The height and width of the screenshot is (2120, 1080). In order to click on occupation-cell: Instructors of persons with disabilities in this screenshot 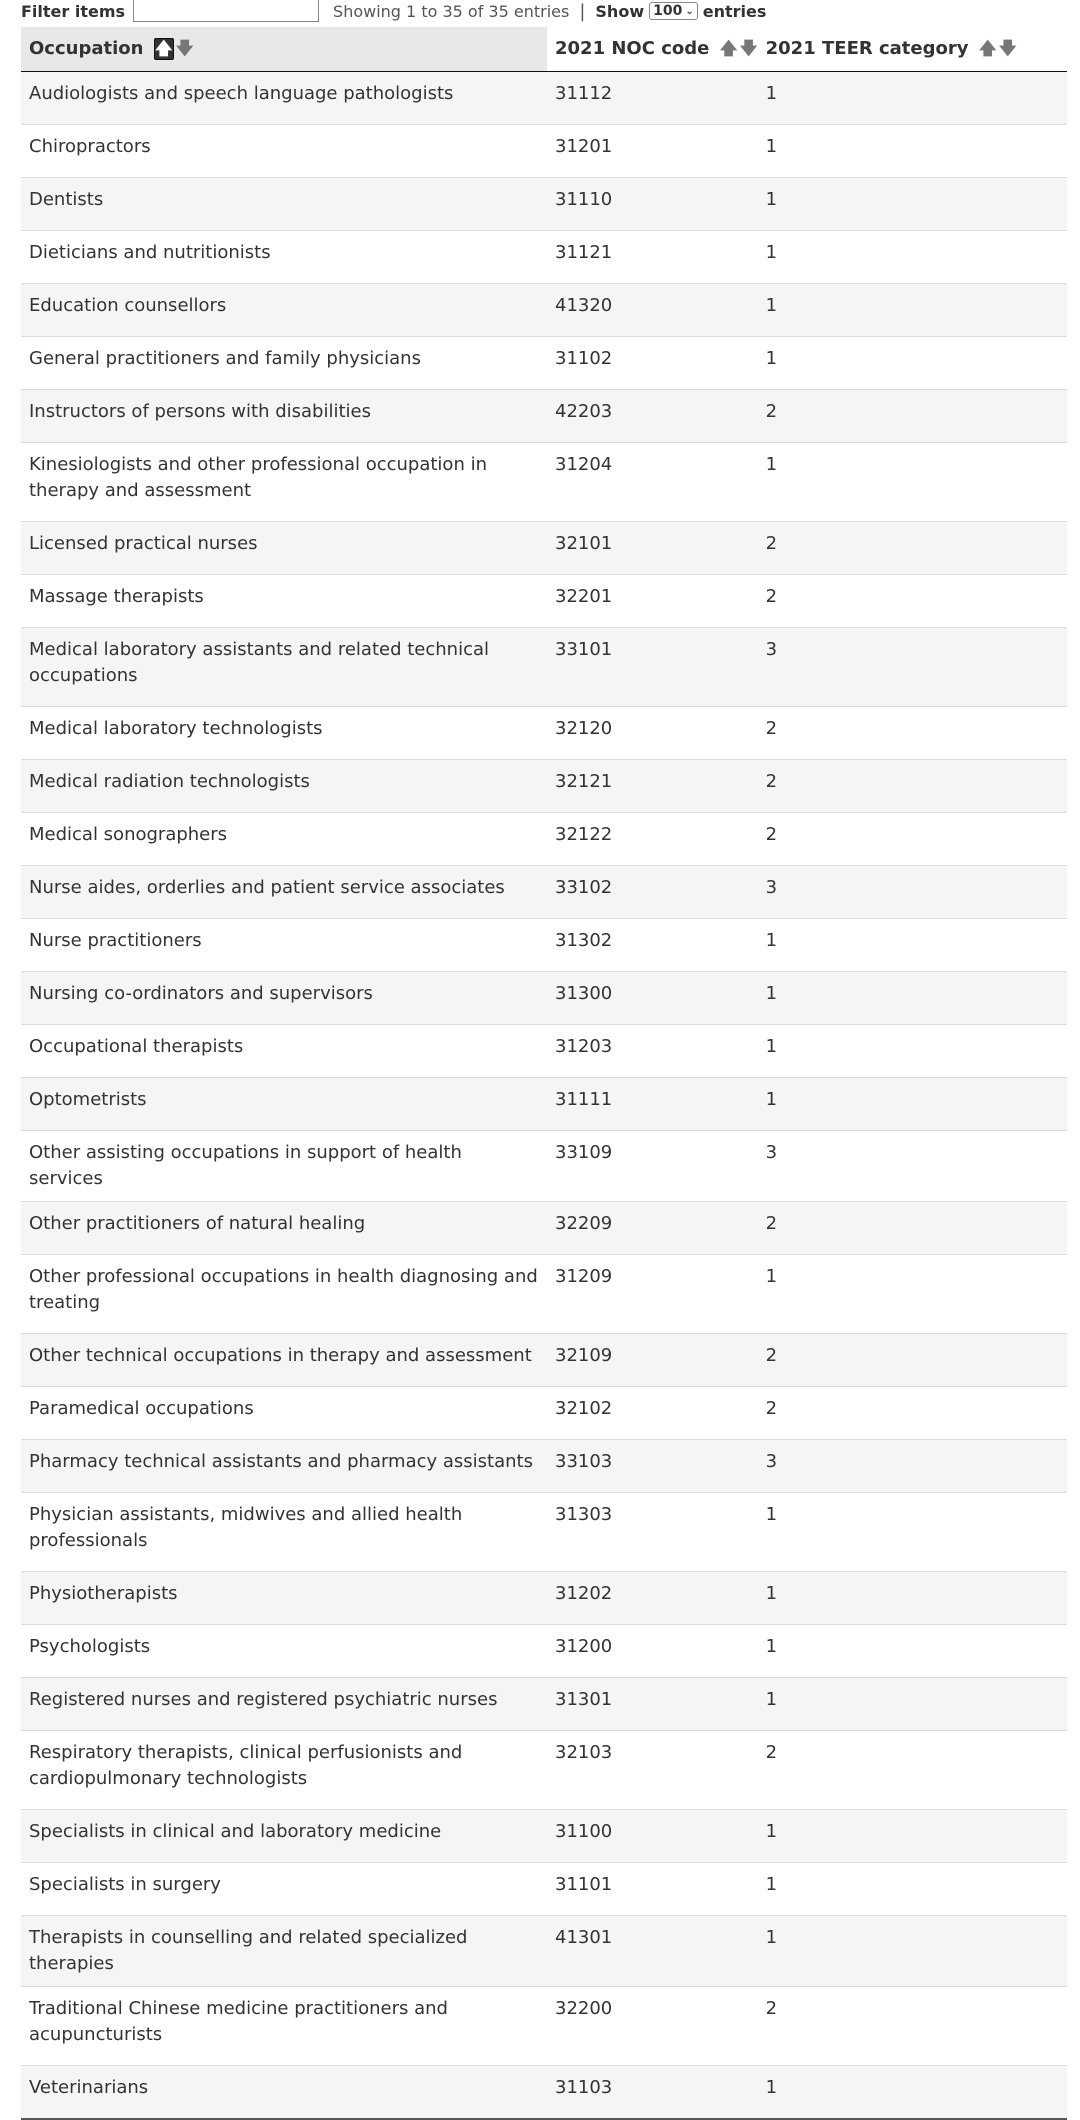, I will do `click(284, 416)`.